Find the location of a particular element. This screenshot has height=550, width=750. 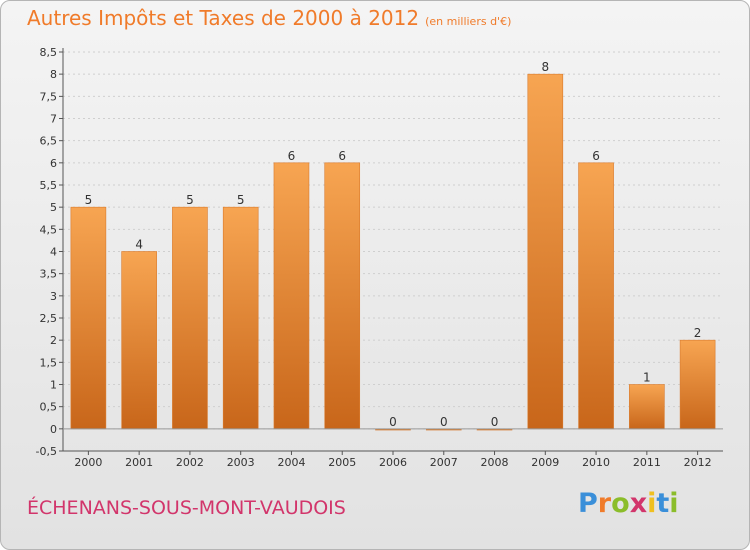

x-tick-label: 2010 is located at coordinates (596, 462).